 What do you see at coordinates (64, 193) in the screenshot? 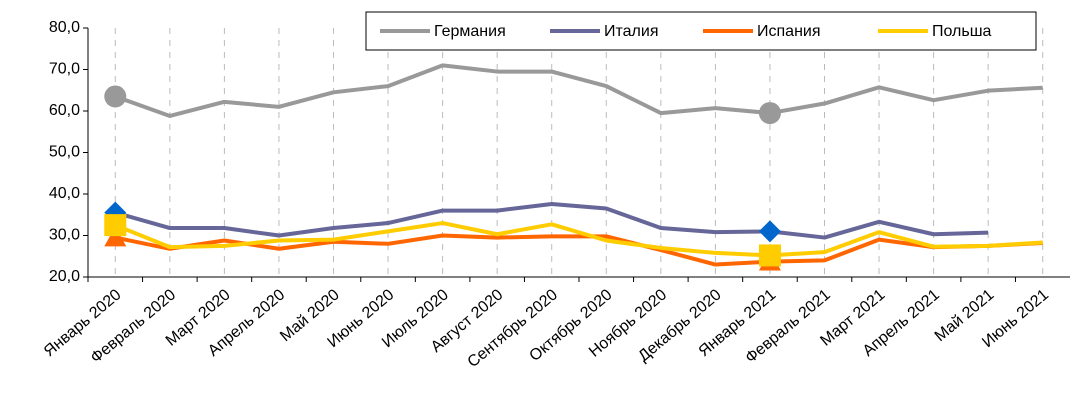
I see `y-tick-label: 40,0` at bounding box center [64, 193].